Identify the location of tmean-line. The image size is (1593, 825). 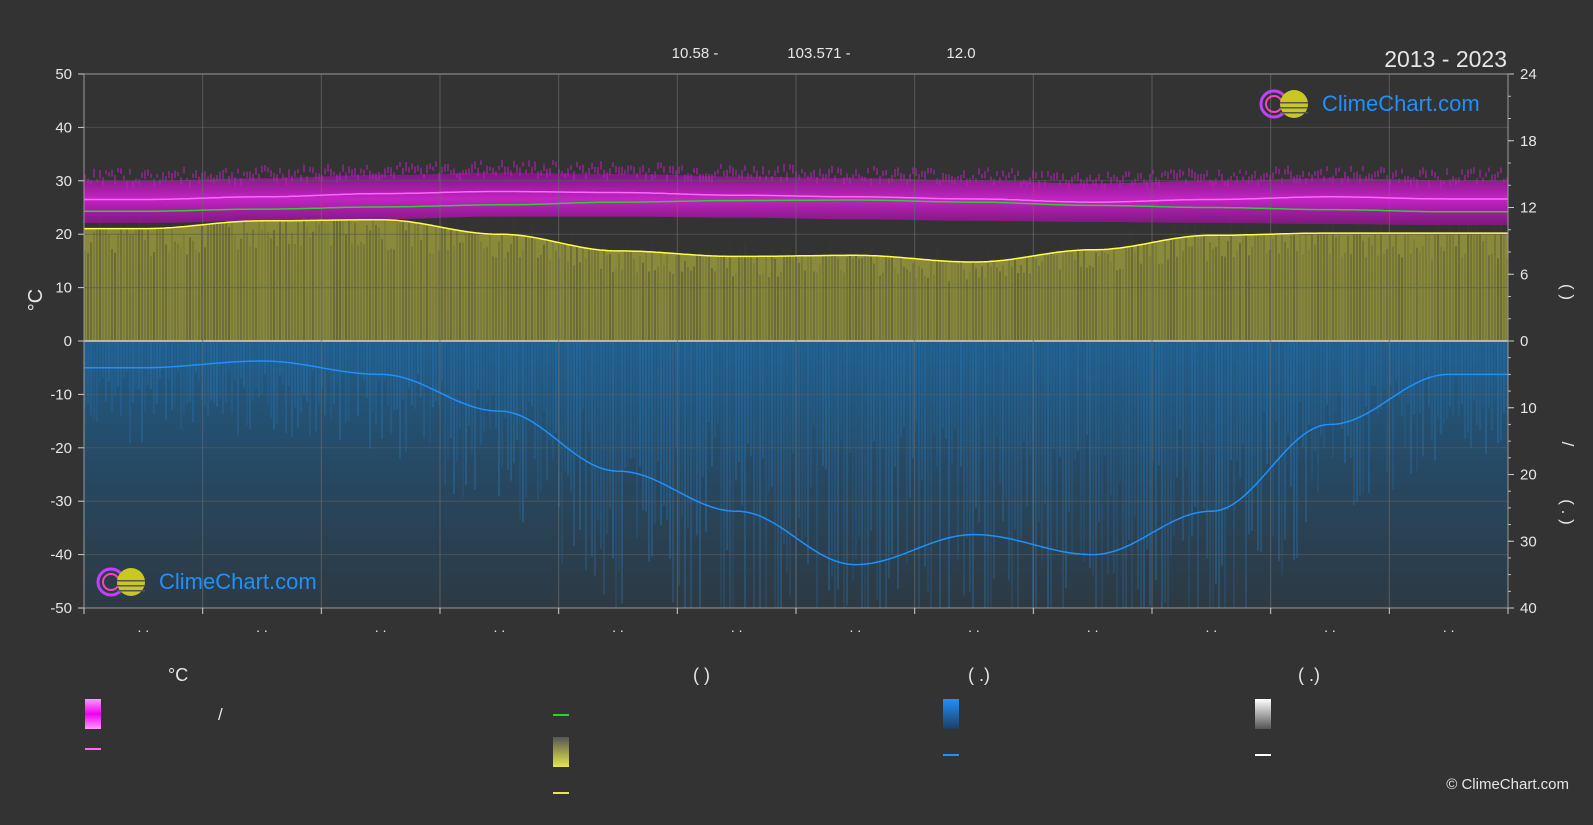
(796, 206).